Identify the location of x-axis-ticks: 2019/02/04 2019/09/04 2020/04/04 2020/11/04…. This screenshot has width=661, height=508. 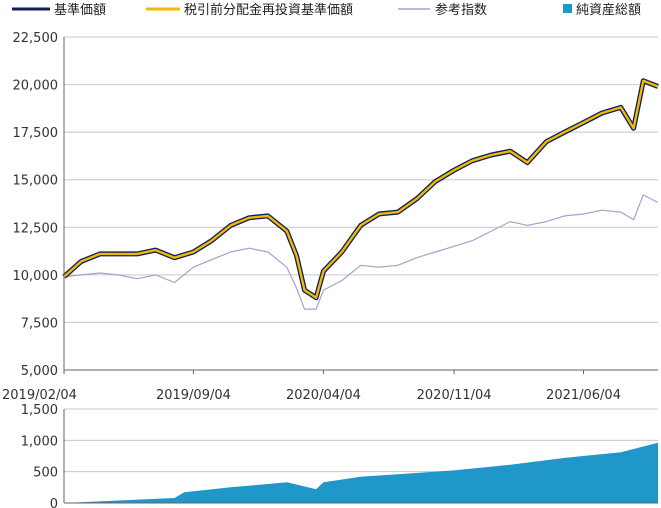
(311, 386).